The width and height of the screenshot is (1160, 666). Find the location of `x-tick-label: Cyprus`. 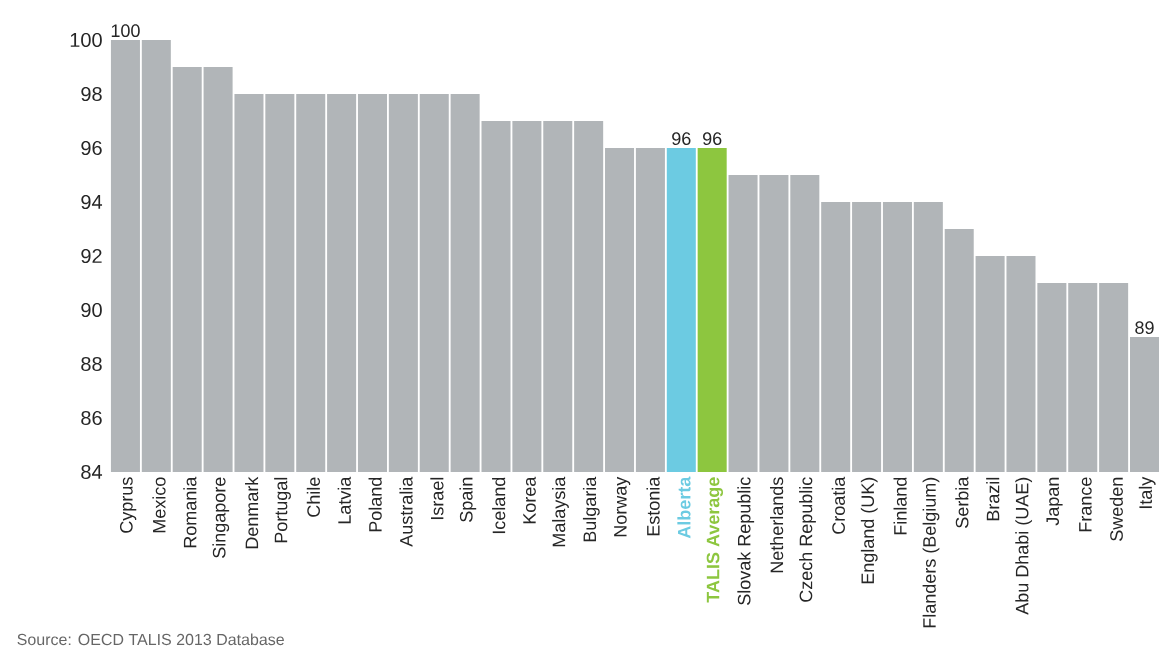

x-tick-label: Cyprus is located at coordinates (128, 505).